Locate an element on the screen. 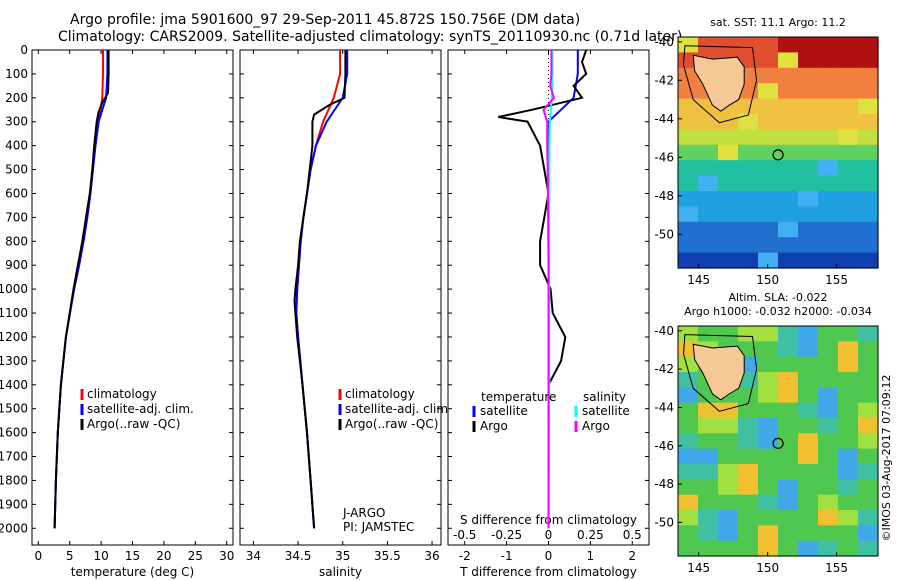  legend-label: satellite is located at coordinates (606, 411).